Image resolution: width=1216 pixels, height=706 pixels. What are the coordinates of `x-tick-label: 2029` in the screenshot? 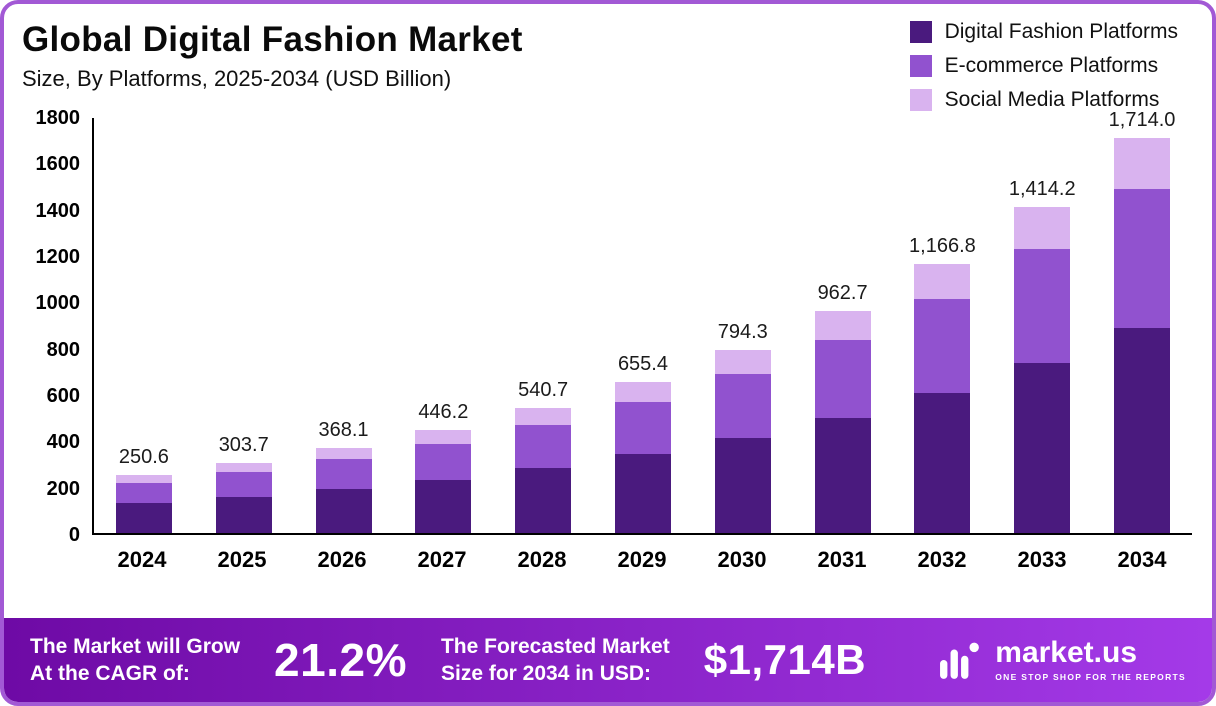 It's located at (642, 559).